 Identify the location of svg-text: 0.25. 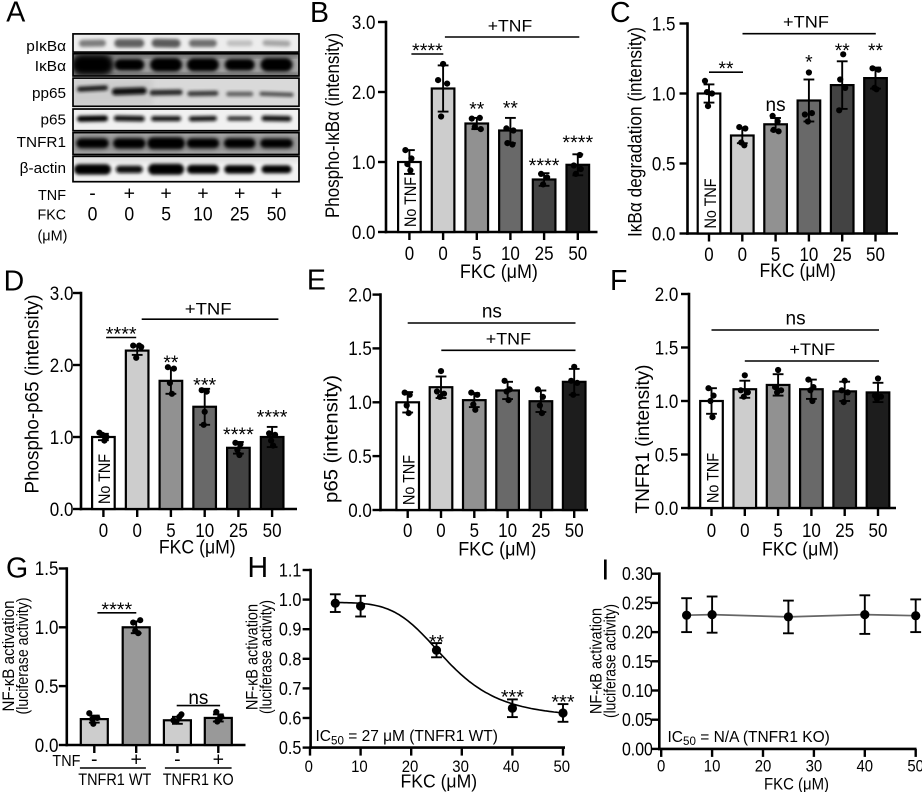
(637, 602).